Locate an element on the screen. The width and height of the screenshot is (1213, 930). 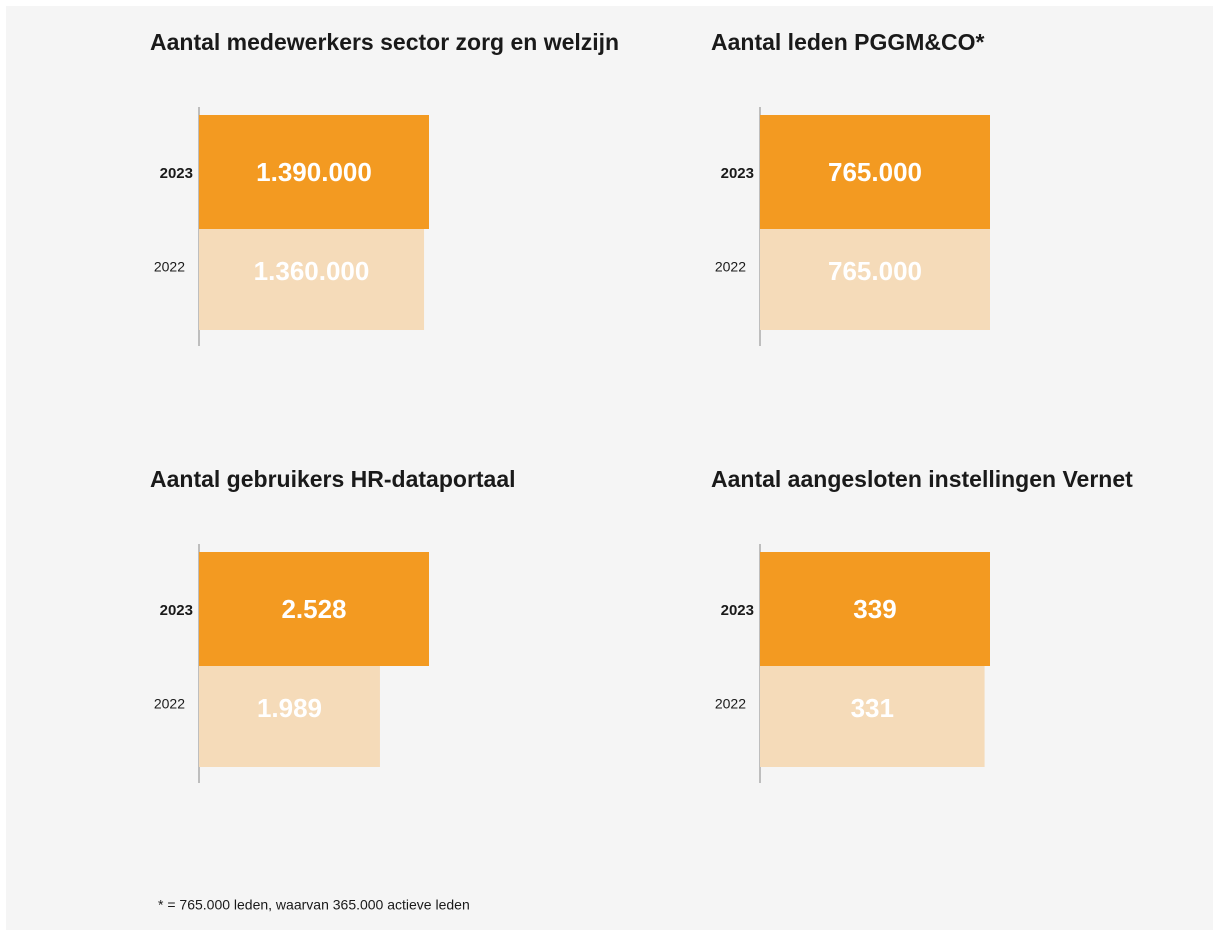
value-label: 339 is located at coordinates (874, 609).